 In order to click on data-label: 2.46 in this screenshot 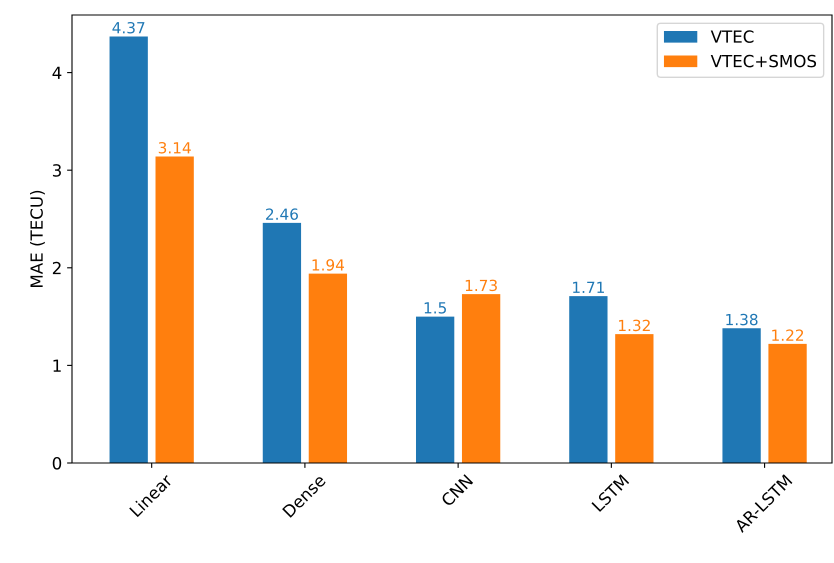, I will do `click(282, 214)`.